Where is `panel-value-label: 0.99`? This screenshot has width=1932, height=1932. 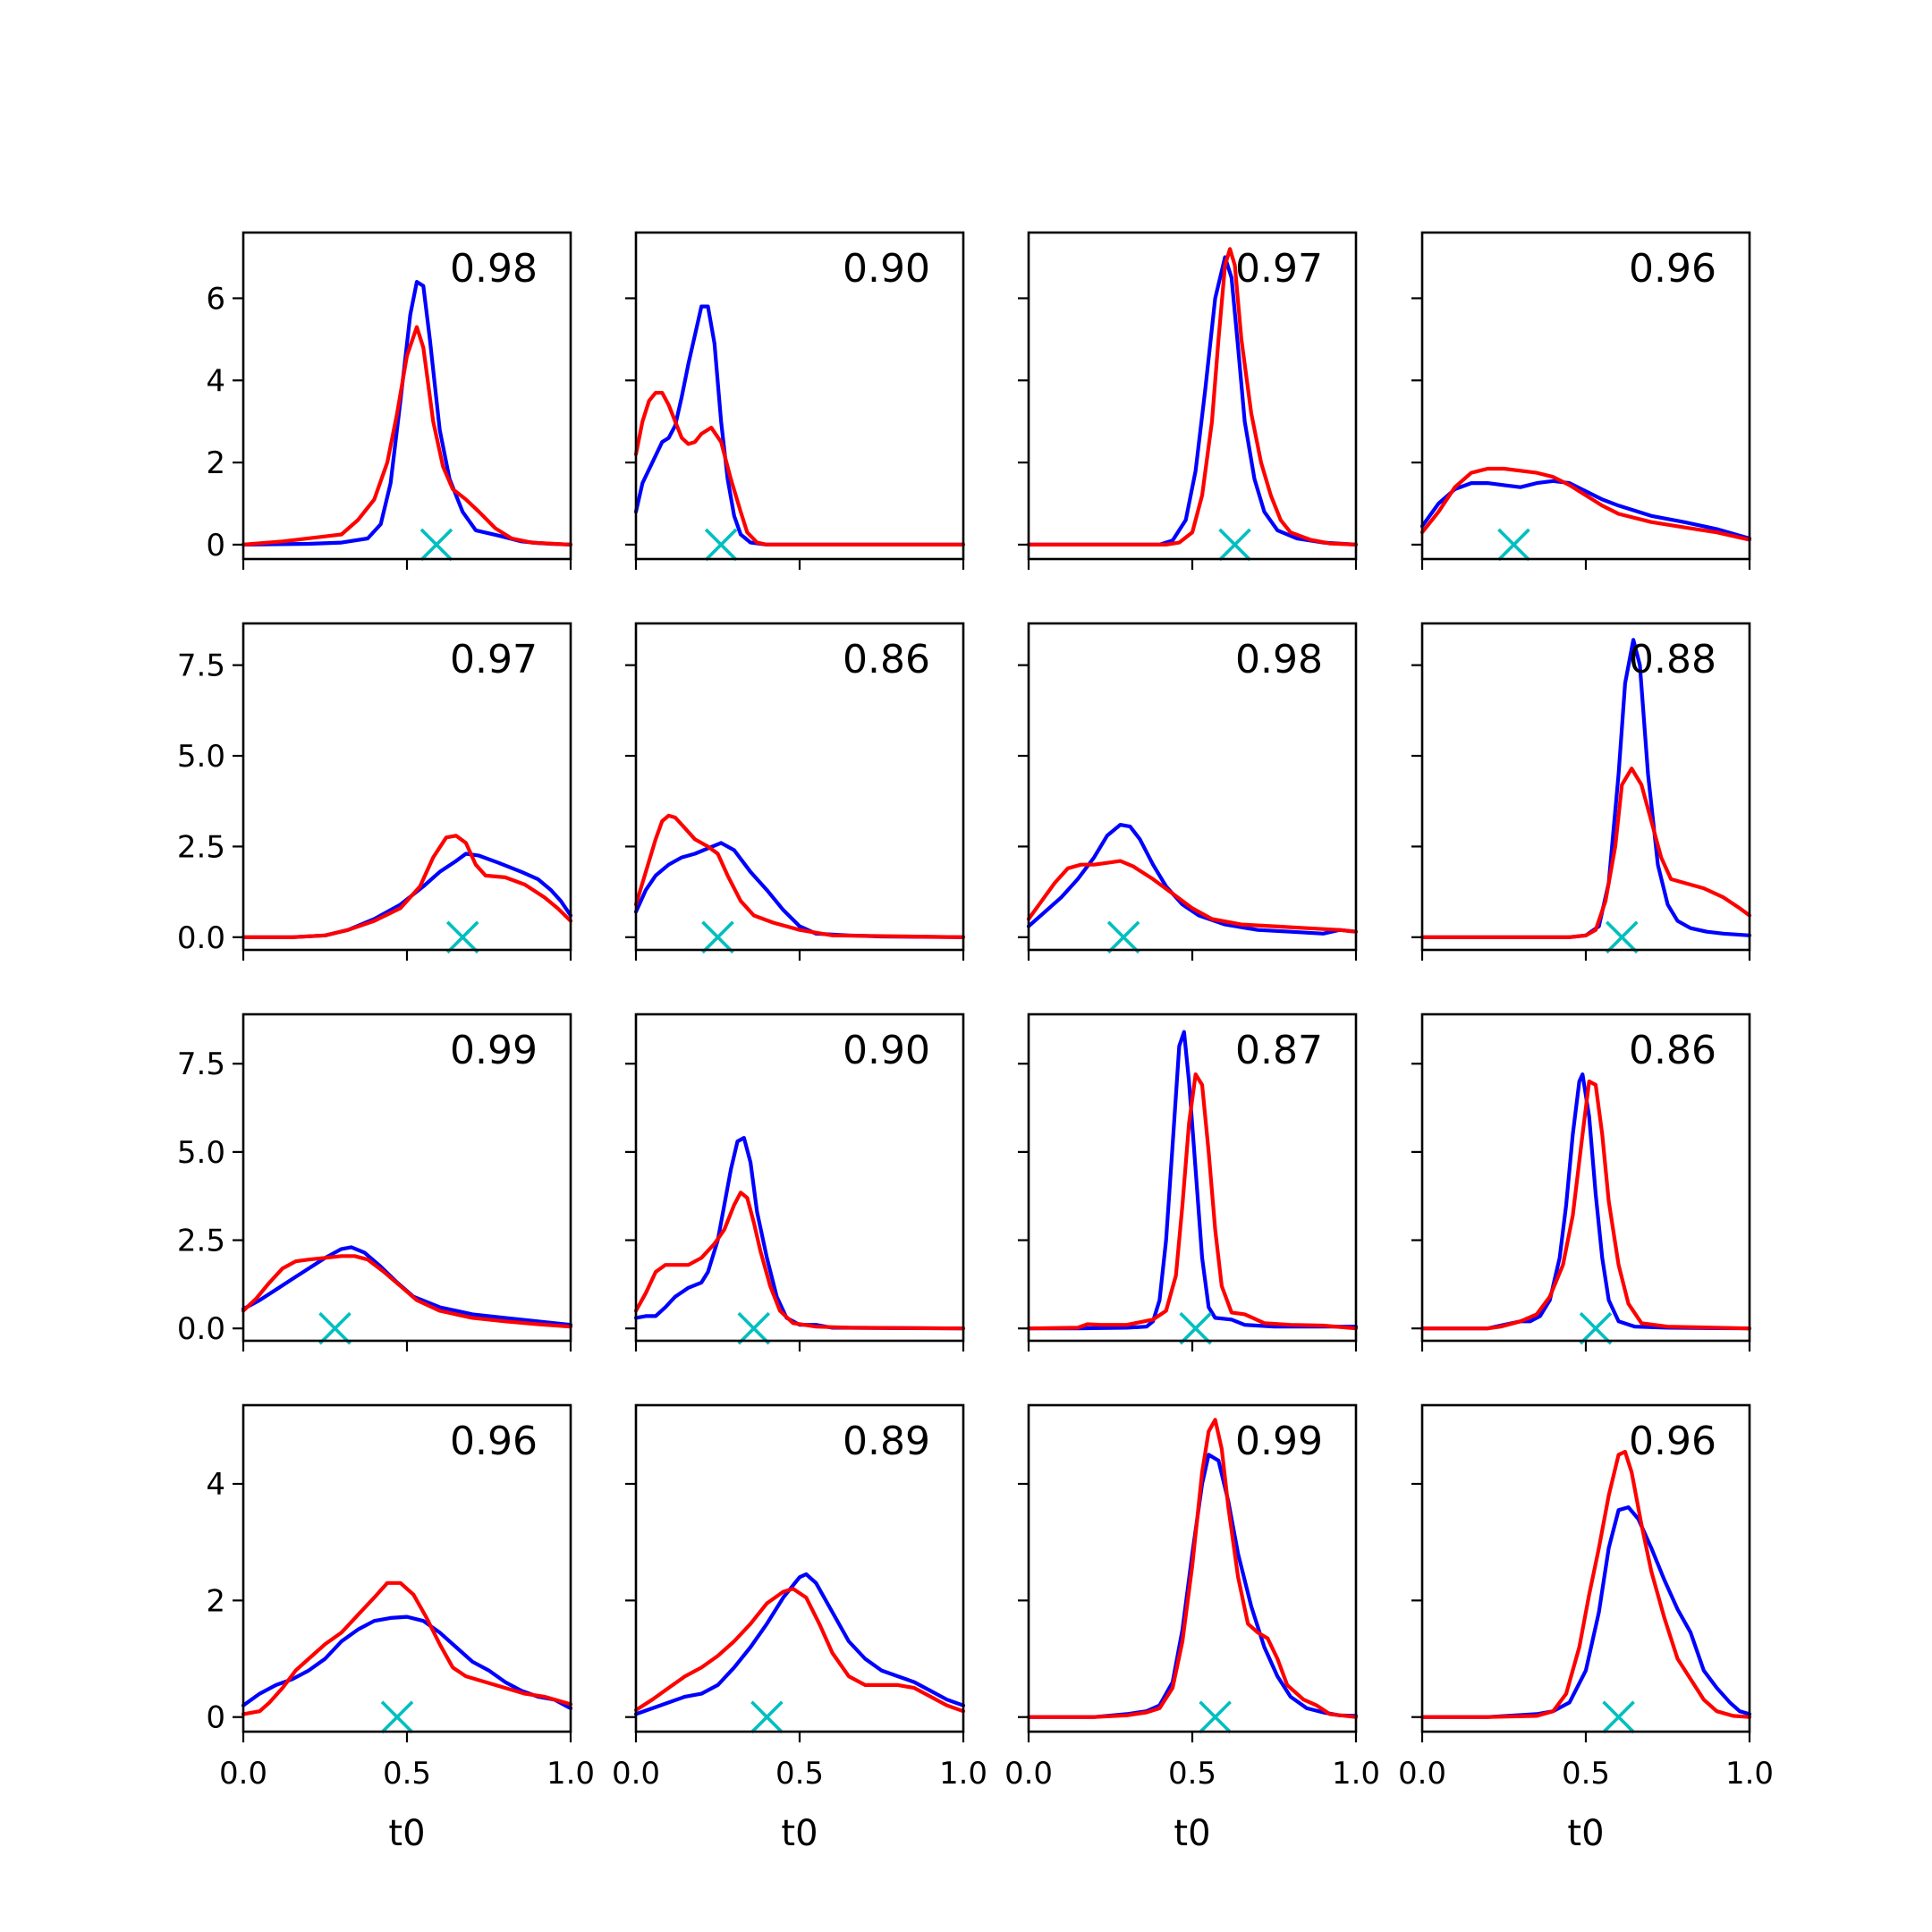 panel-value-label: 0.99 is located at coordinates (494, 1050).